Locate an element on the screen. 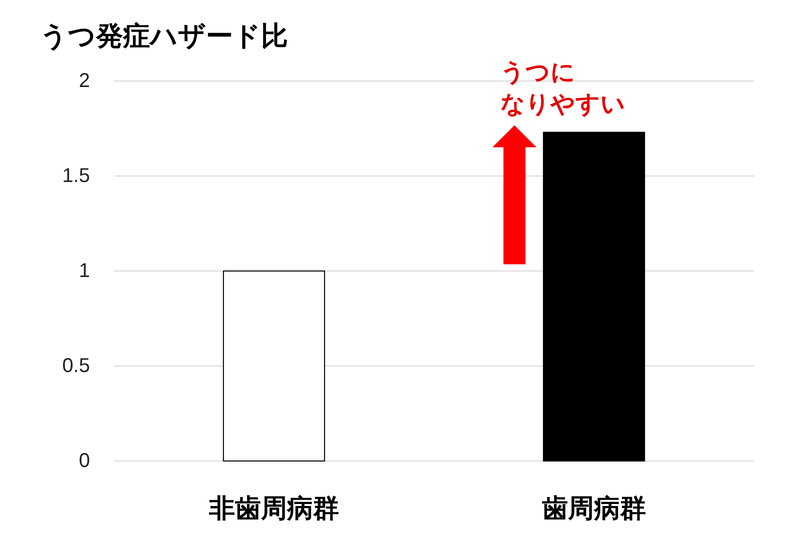 Image resolution: width=787 pixels, height=548 pixels. y-tick-label: 0.5 is located at coordinates (76, 366).